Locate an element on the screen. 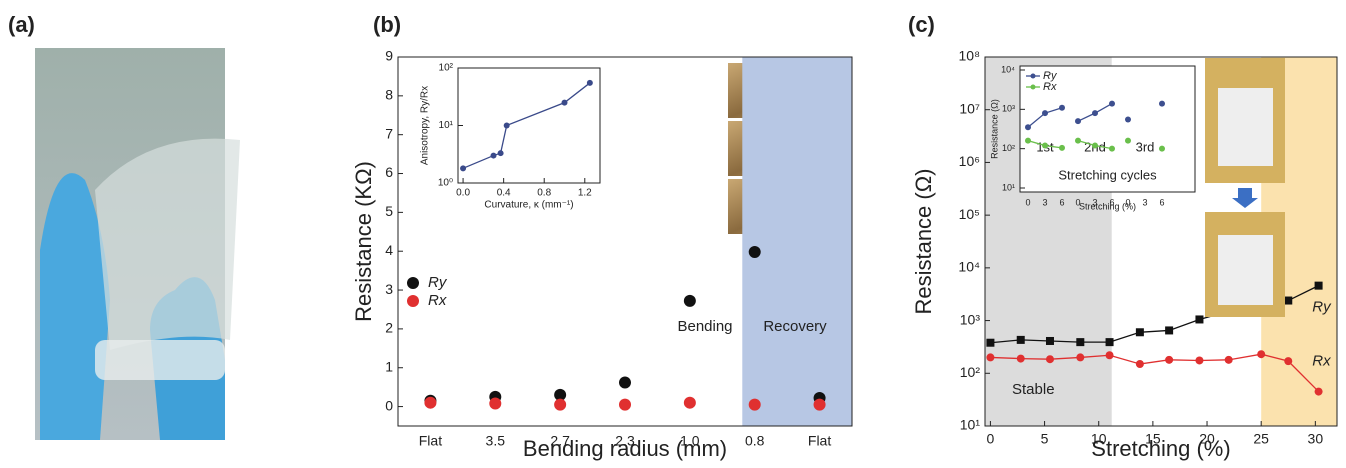 The width and height of the screenshot is (1346, 468). x-axis-label: Curvature, κ (mm⁻¹) is located at coordinates (528, 205).